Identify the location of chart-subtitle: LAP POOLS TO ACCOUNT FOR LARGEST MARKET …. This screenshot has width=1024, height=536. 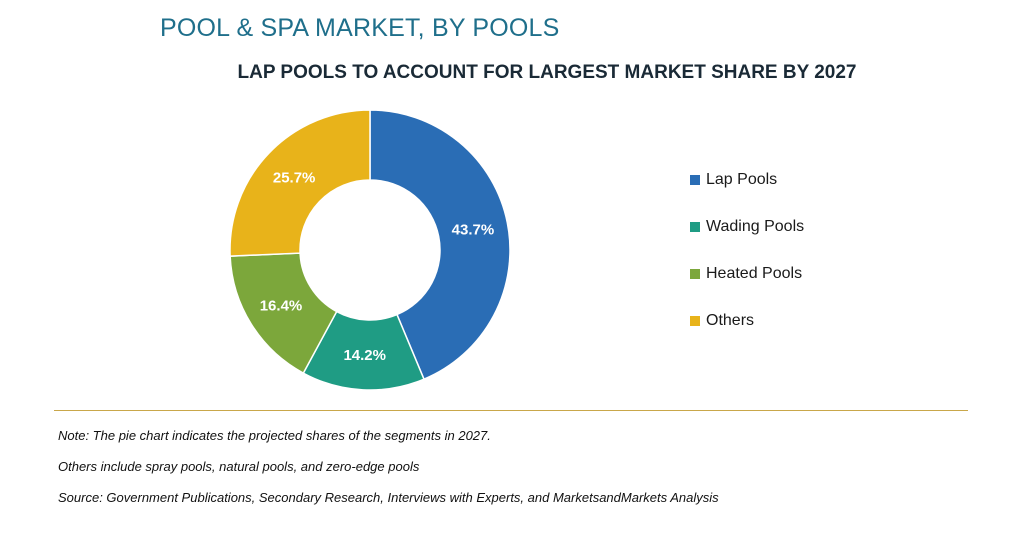
(547, 72).